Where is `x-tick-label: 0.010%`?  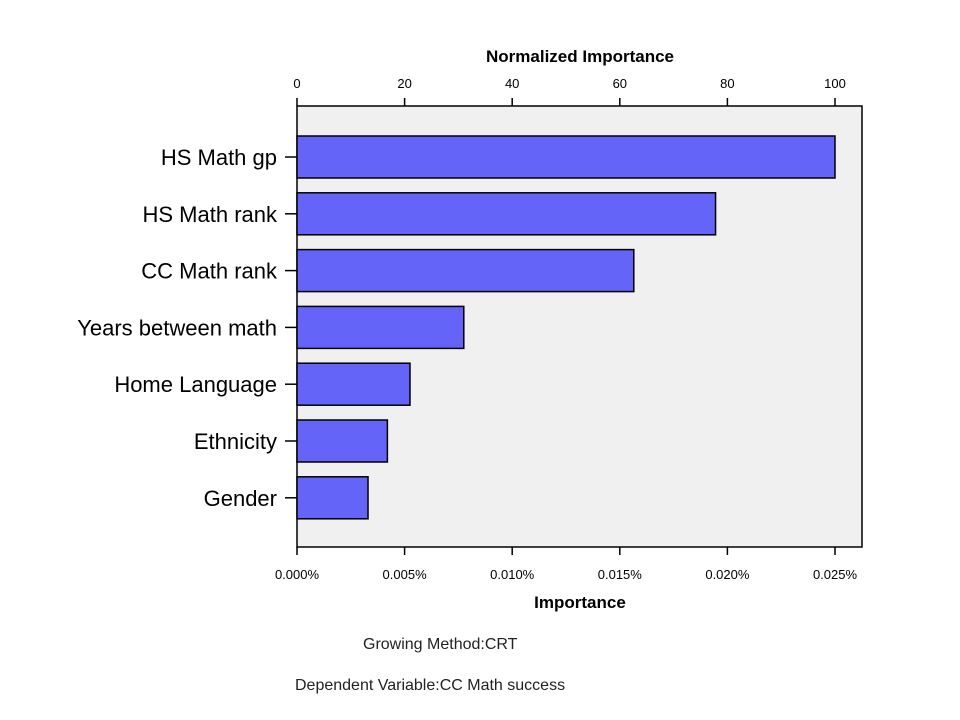 x-tick-label: 0.010% is located at coordinates (512, 574).